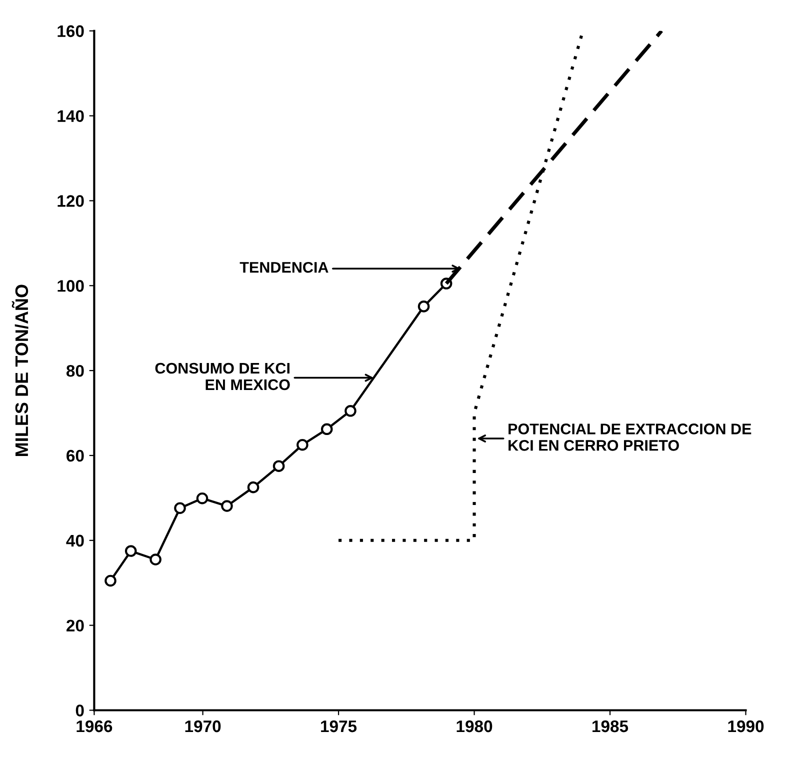  I want to click on y-tick-label: 160, so click(71, 31).